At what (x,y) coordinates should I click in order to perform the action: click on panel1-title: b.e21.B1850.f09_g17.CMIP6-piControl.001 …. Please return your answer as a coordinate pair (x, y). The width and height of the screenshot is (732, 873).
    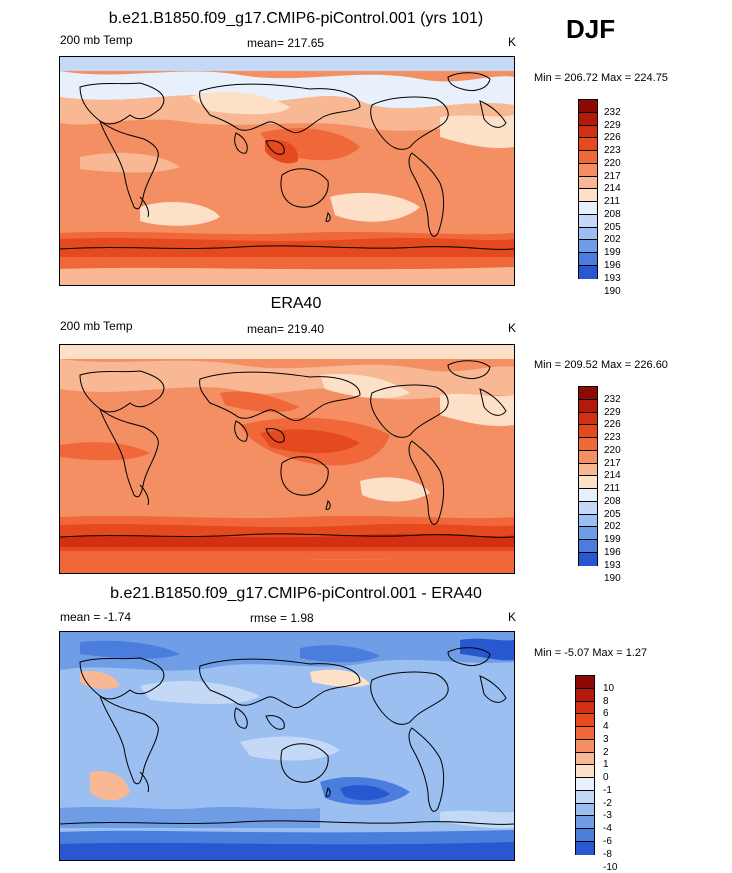
    Looking at the image, I should click on (296, 18).